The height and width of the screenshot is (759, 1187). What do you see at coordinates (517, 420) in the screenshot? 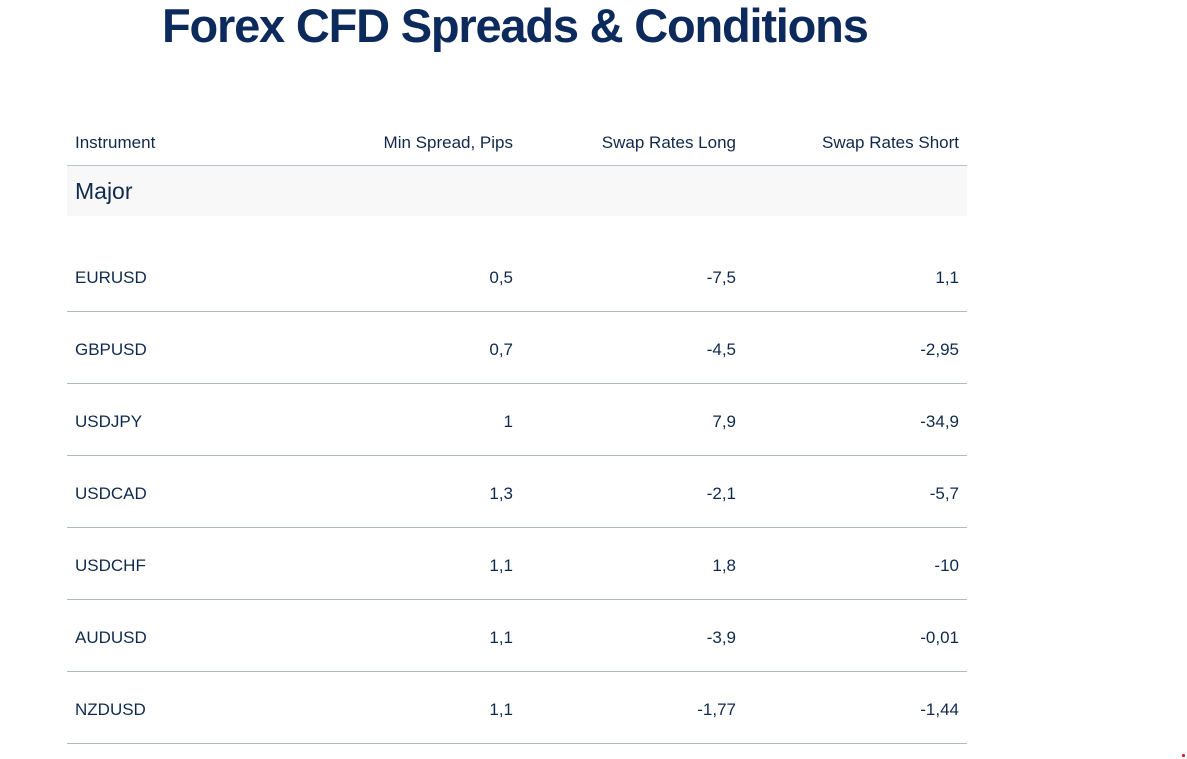
I see `table-row: USDJPY 1 7,9 -34,9` at bounding box center [517, 420].